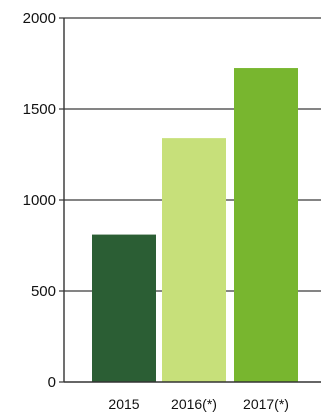 The width and height of the screenshot is (321, 415). I want to click on bar-2015, so click(124, 308).